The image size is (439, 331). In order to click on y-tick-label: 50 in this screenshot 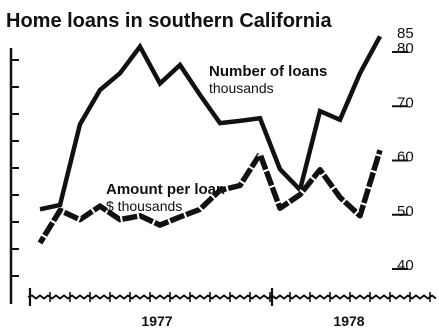, I will do `click(405, 211)`.